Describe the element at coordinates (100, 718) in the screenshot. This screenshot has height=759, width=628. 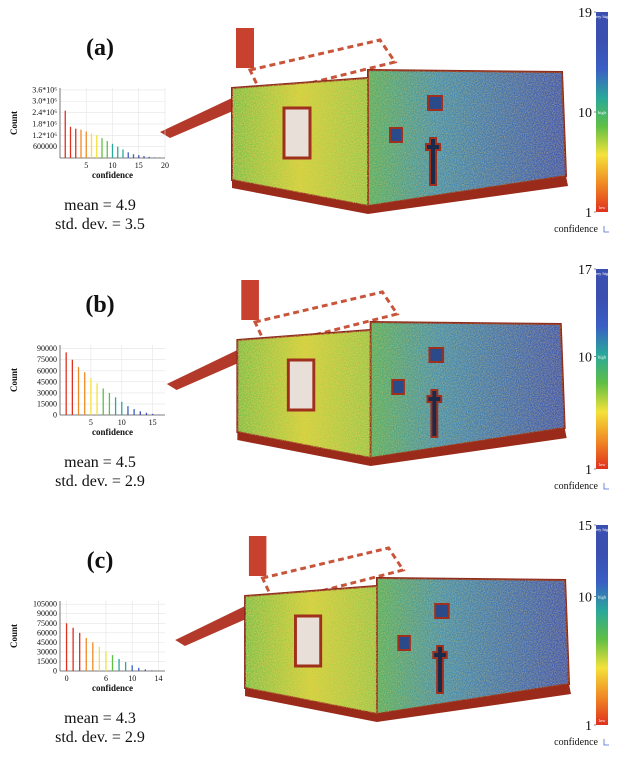
I see `stat-annotation: mean = 4.3` at that location.